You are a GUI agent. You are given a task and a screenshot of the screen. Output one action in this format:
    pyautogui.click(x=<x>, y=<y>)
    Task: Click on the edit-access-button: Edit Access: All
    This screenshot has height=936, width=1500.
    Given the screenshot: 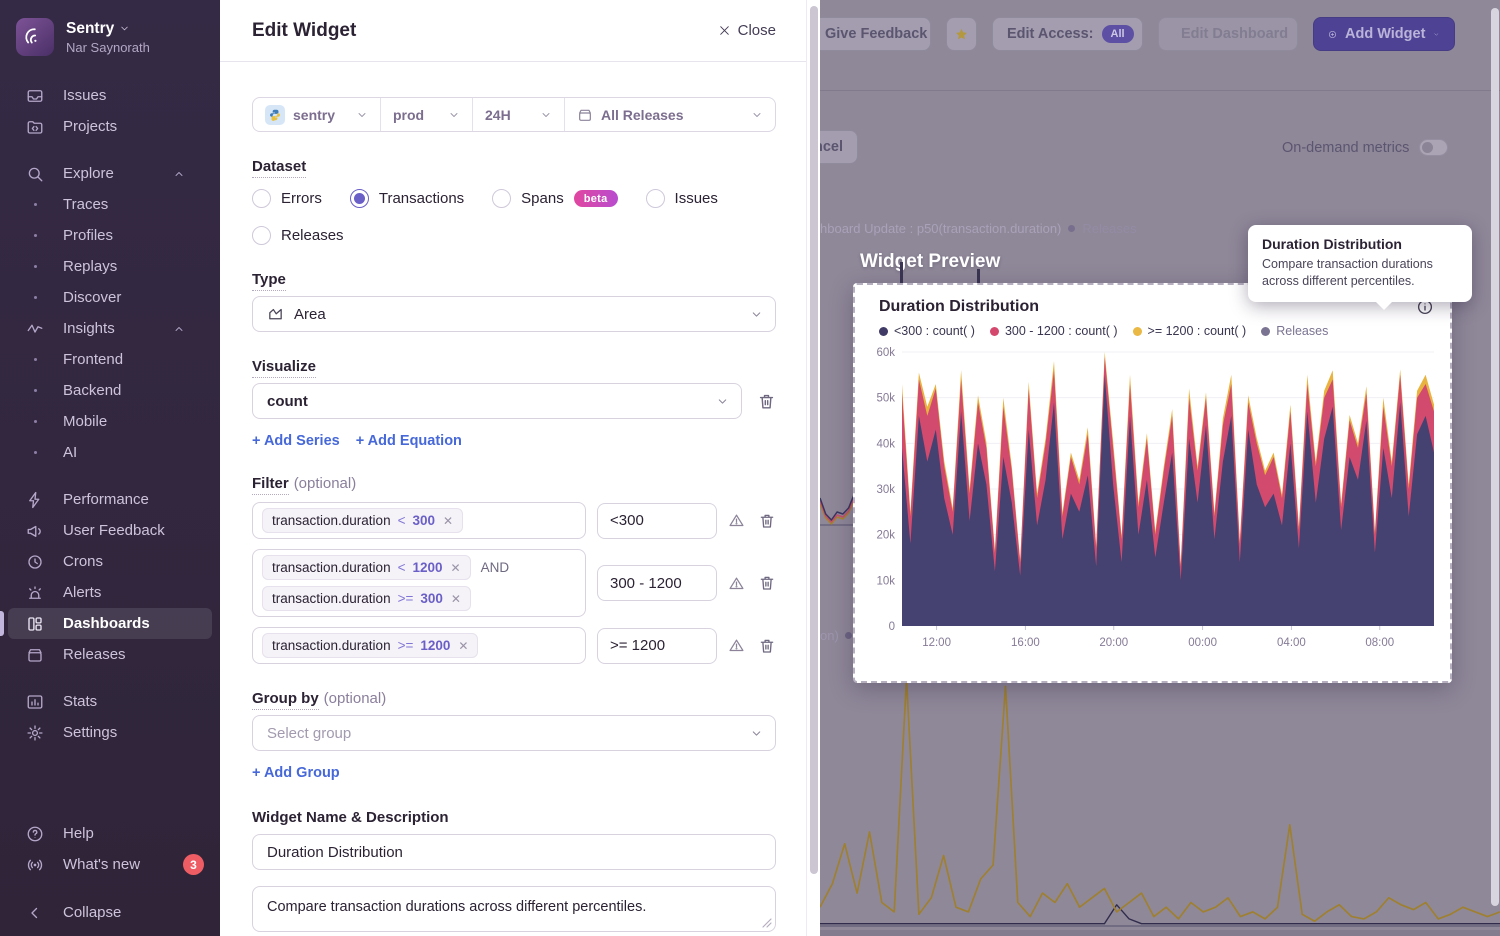 What is the action you would take?
    pyautogui.click(x=1067, y=34)
    